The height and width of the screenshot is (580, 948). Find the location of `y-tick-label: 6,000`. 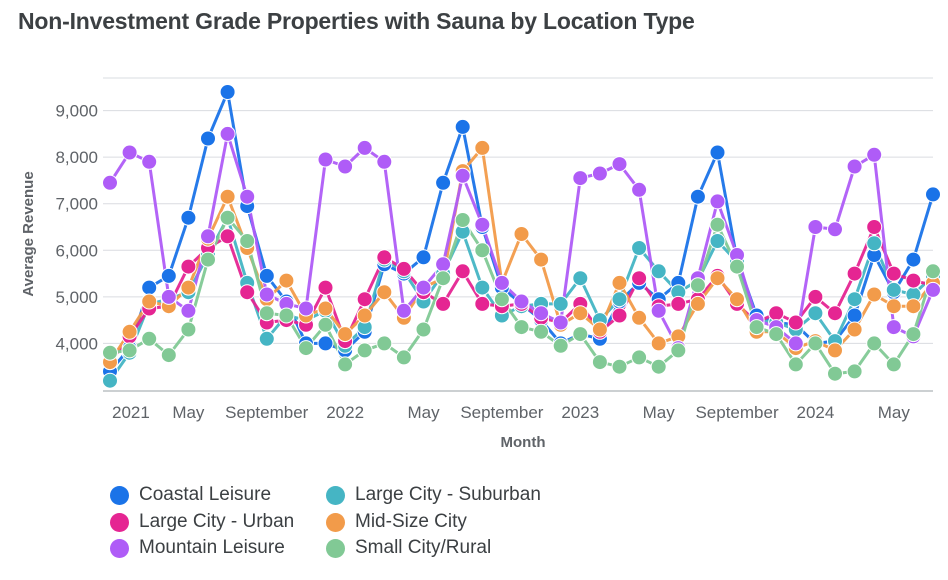

y-tick-label: 6,000 is located at coordinates (76, 250).